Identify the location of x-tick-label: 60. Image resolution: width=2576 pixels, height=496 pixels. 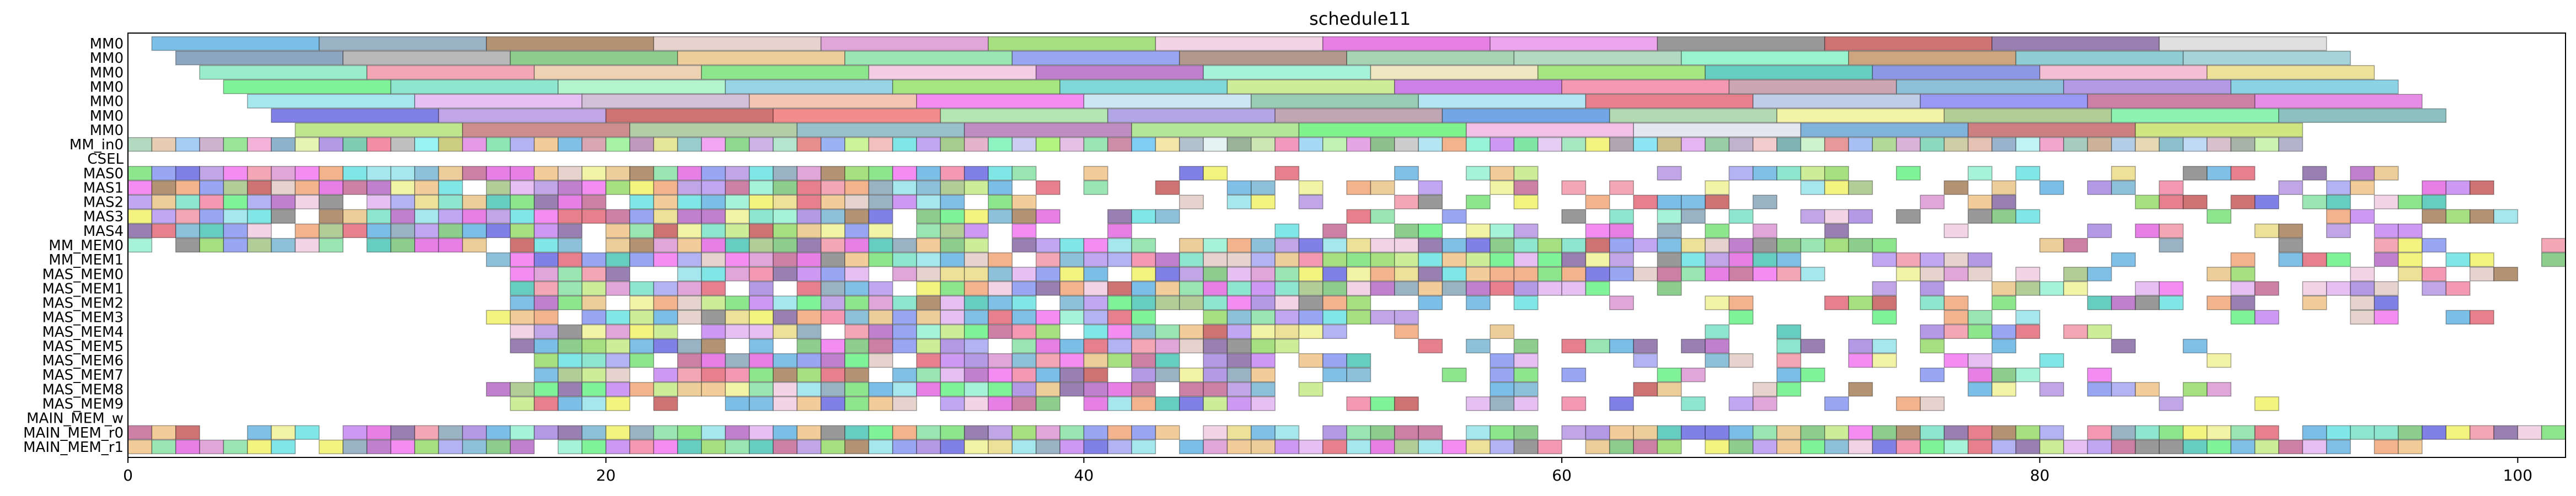
(1562, 475).